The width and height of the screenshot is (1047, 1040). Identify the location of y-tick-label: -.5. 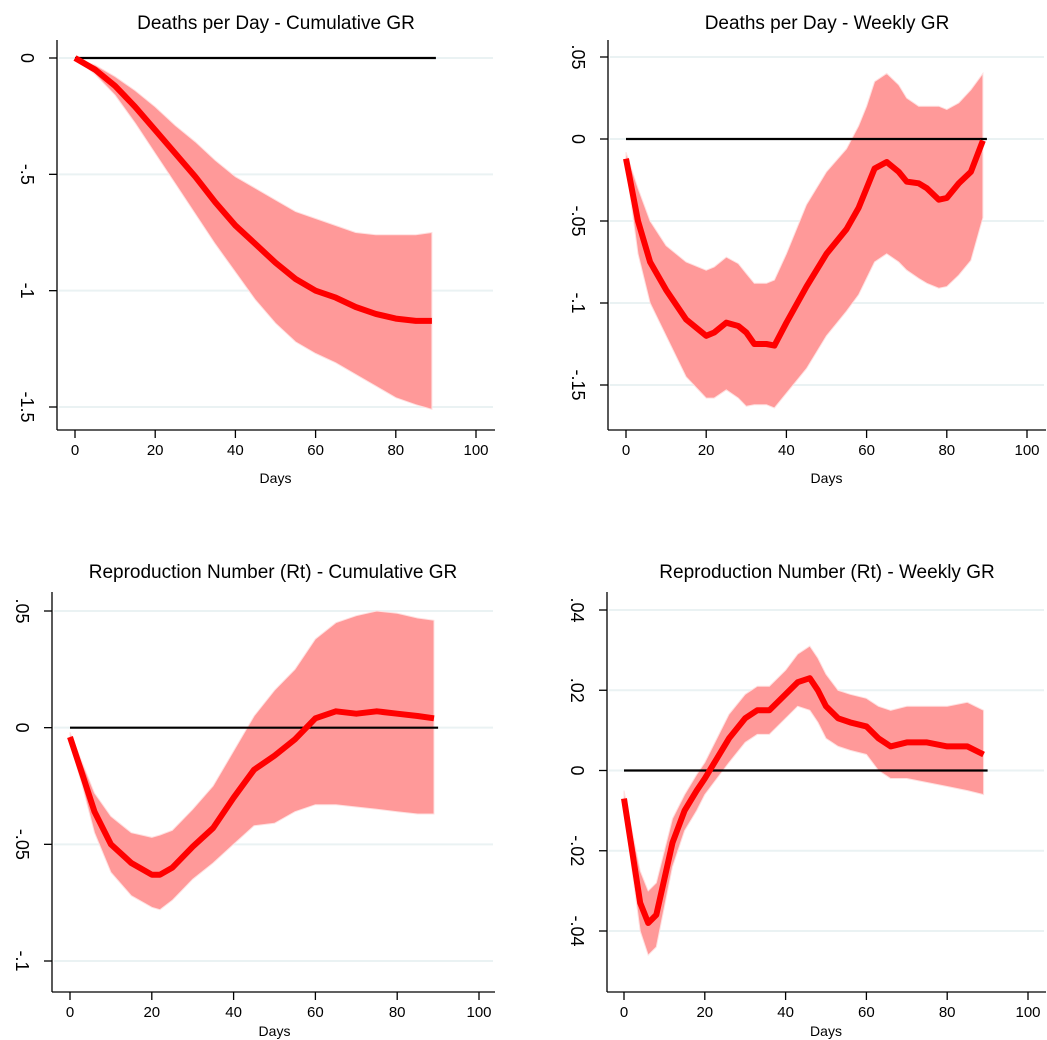
(27, 174).